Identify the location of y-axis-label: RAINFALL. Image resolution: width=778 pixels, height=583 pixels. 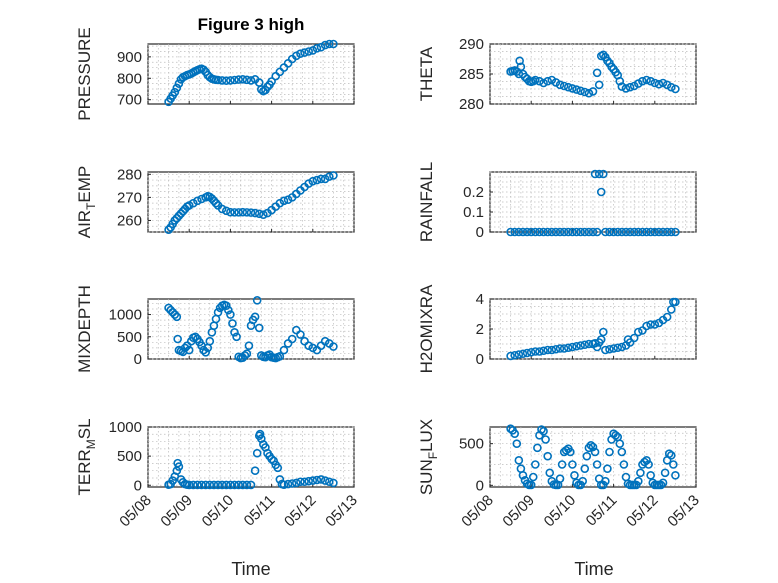
(426, 202).